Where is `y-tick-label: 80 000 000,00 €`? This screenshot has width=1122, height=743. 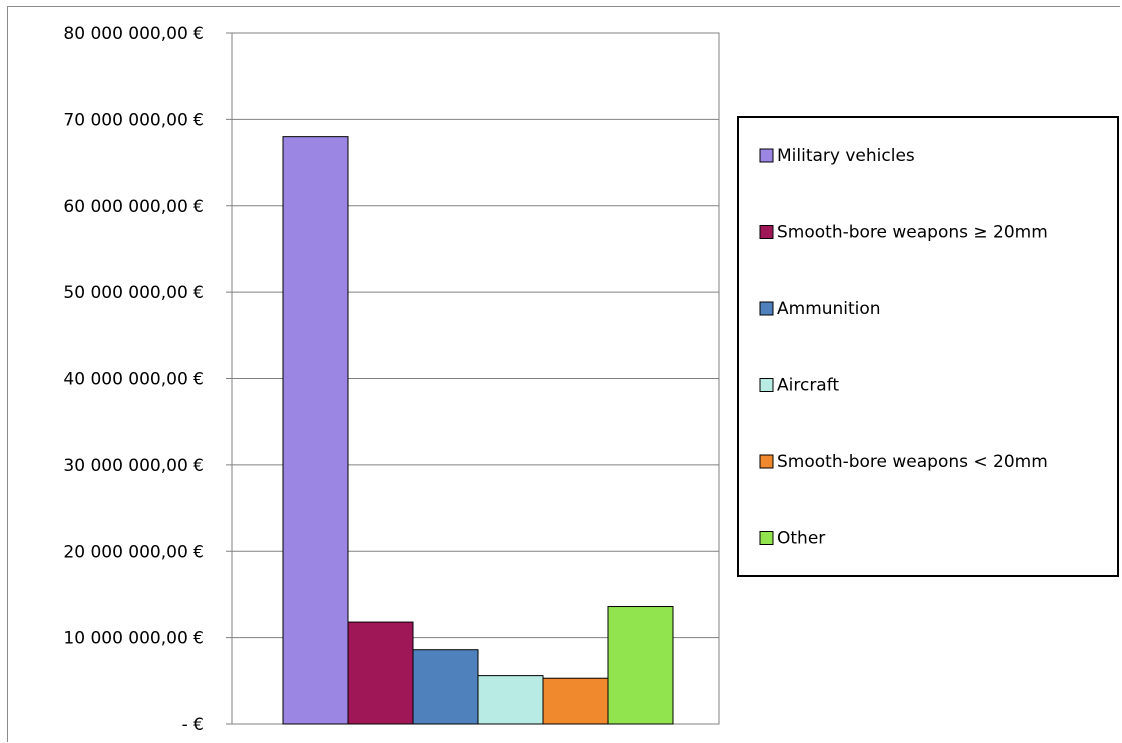
y-tick-label: 80 000 000,00 € is located at coordinates (133, 34).